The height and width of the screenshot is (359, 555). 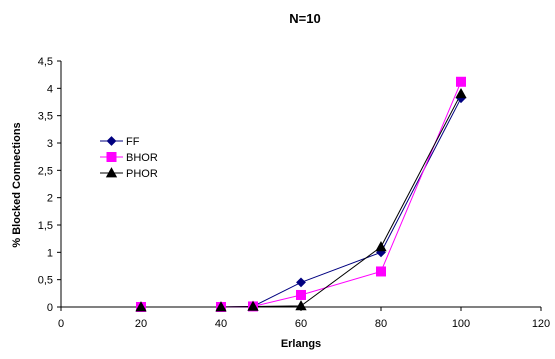 I want to click on x-axis-title: Erlangs, so click(x=301, y=344).